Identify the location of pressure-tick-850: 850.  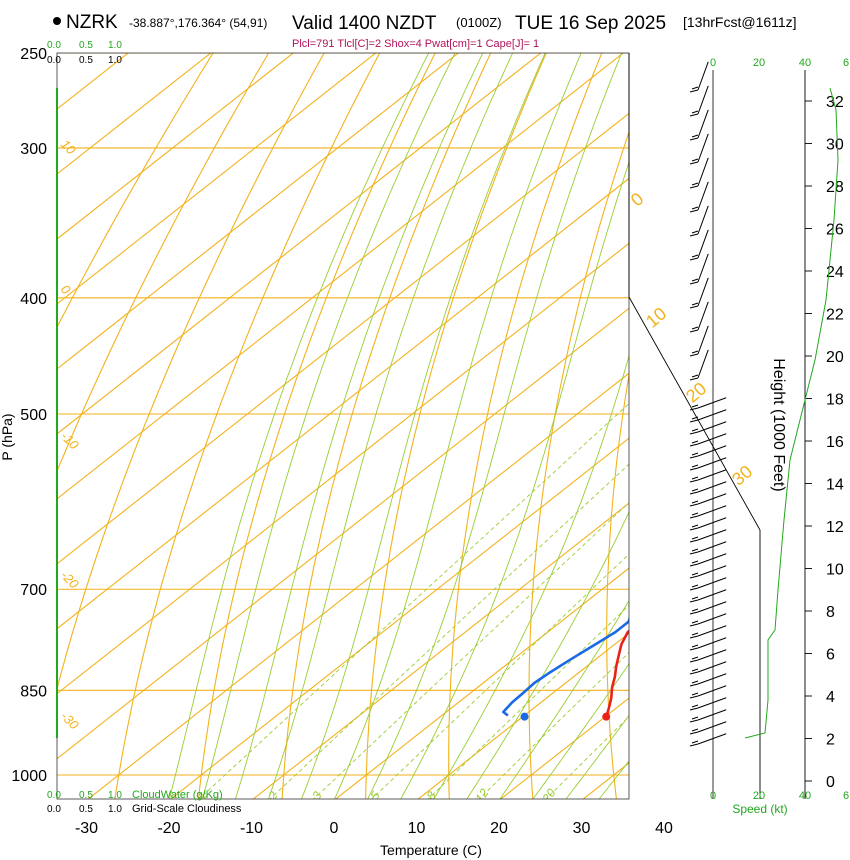
(33, 691).